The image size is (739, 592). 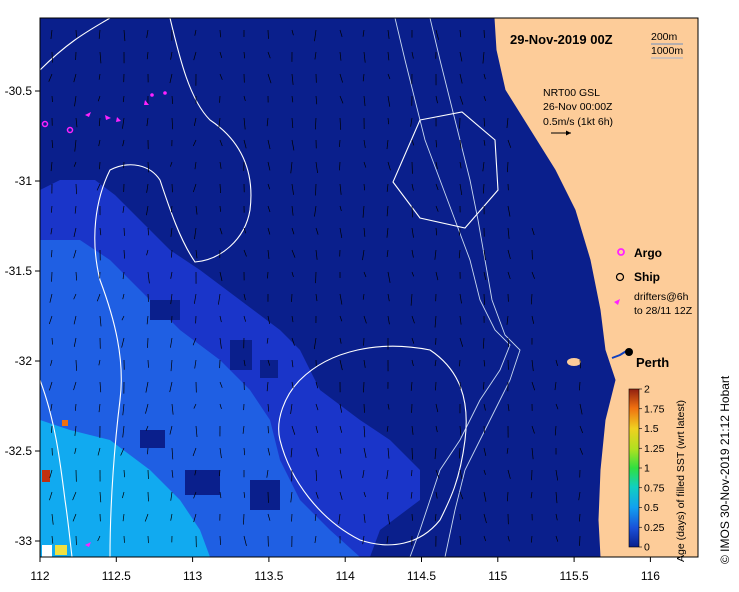 What do you see at coordinates (647, 390) in the screenshot?
I see `colorbar-tick-label: 2` at bounding box center [647, 390].